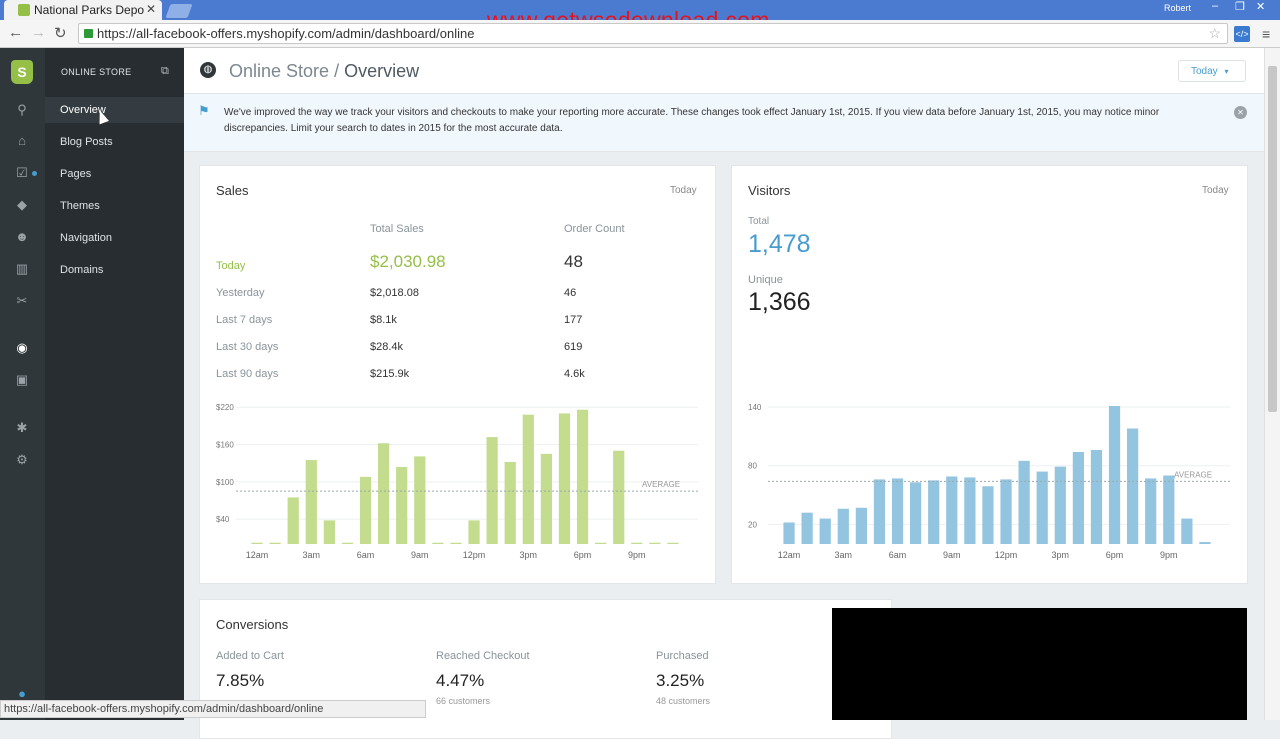  I want to click on dismiss-notice-icon: ✕, so click(1240, 112).